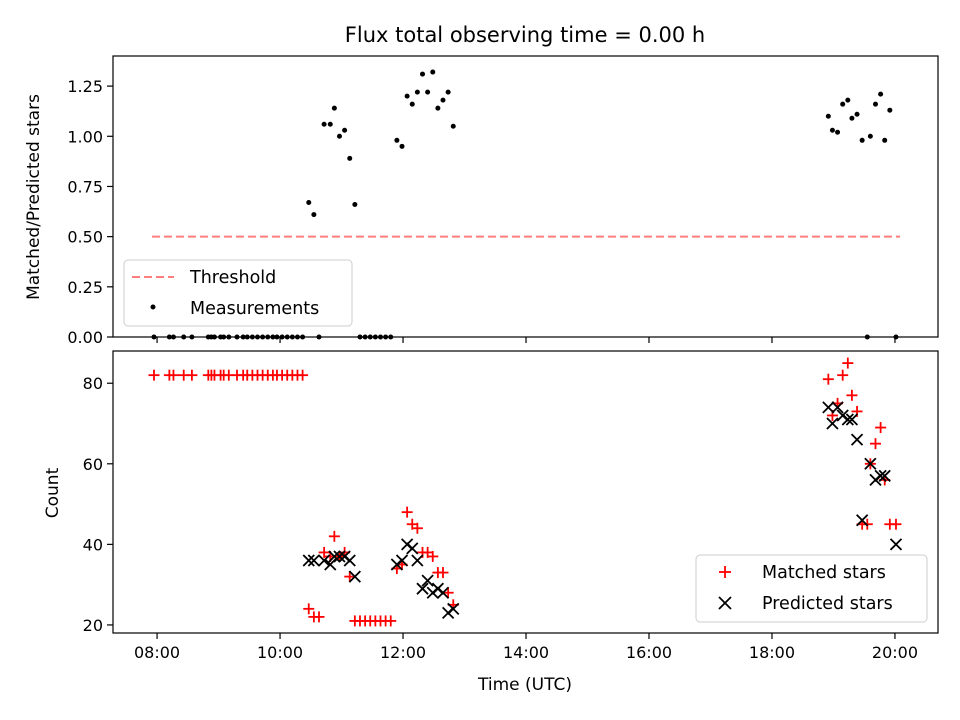 The width and height of the screenshot is (960, 720). What do you see at coordinates (772, 652) in the screenshot?
I see `x-tick-label: 18:00` at bounding box center [772, 652].